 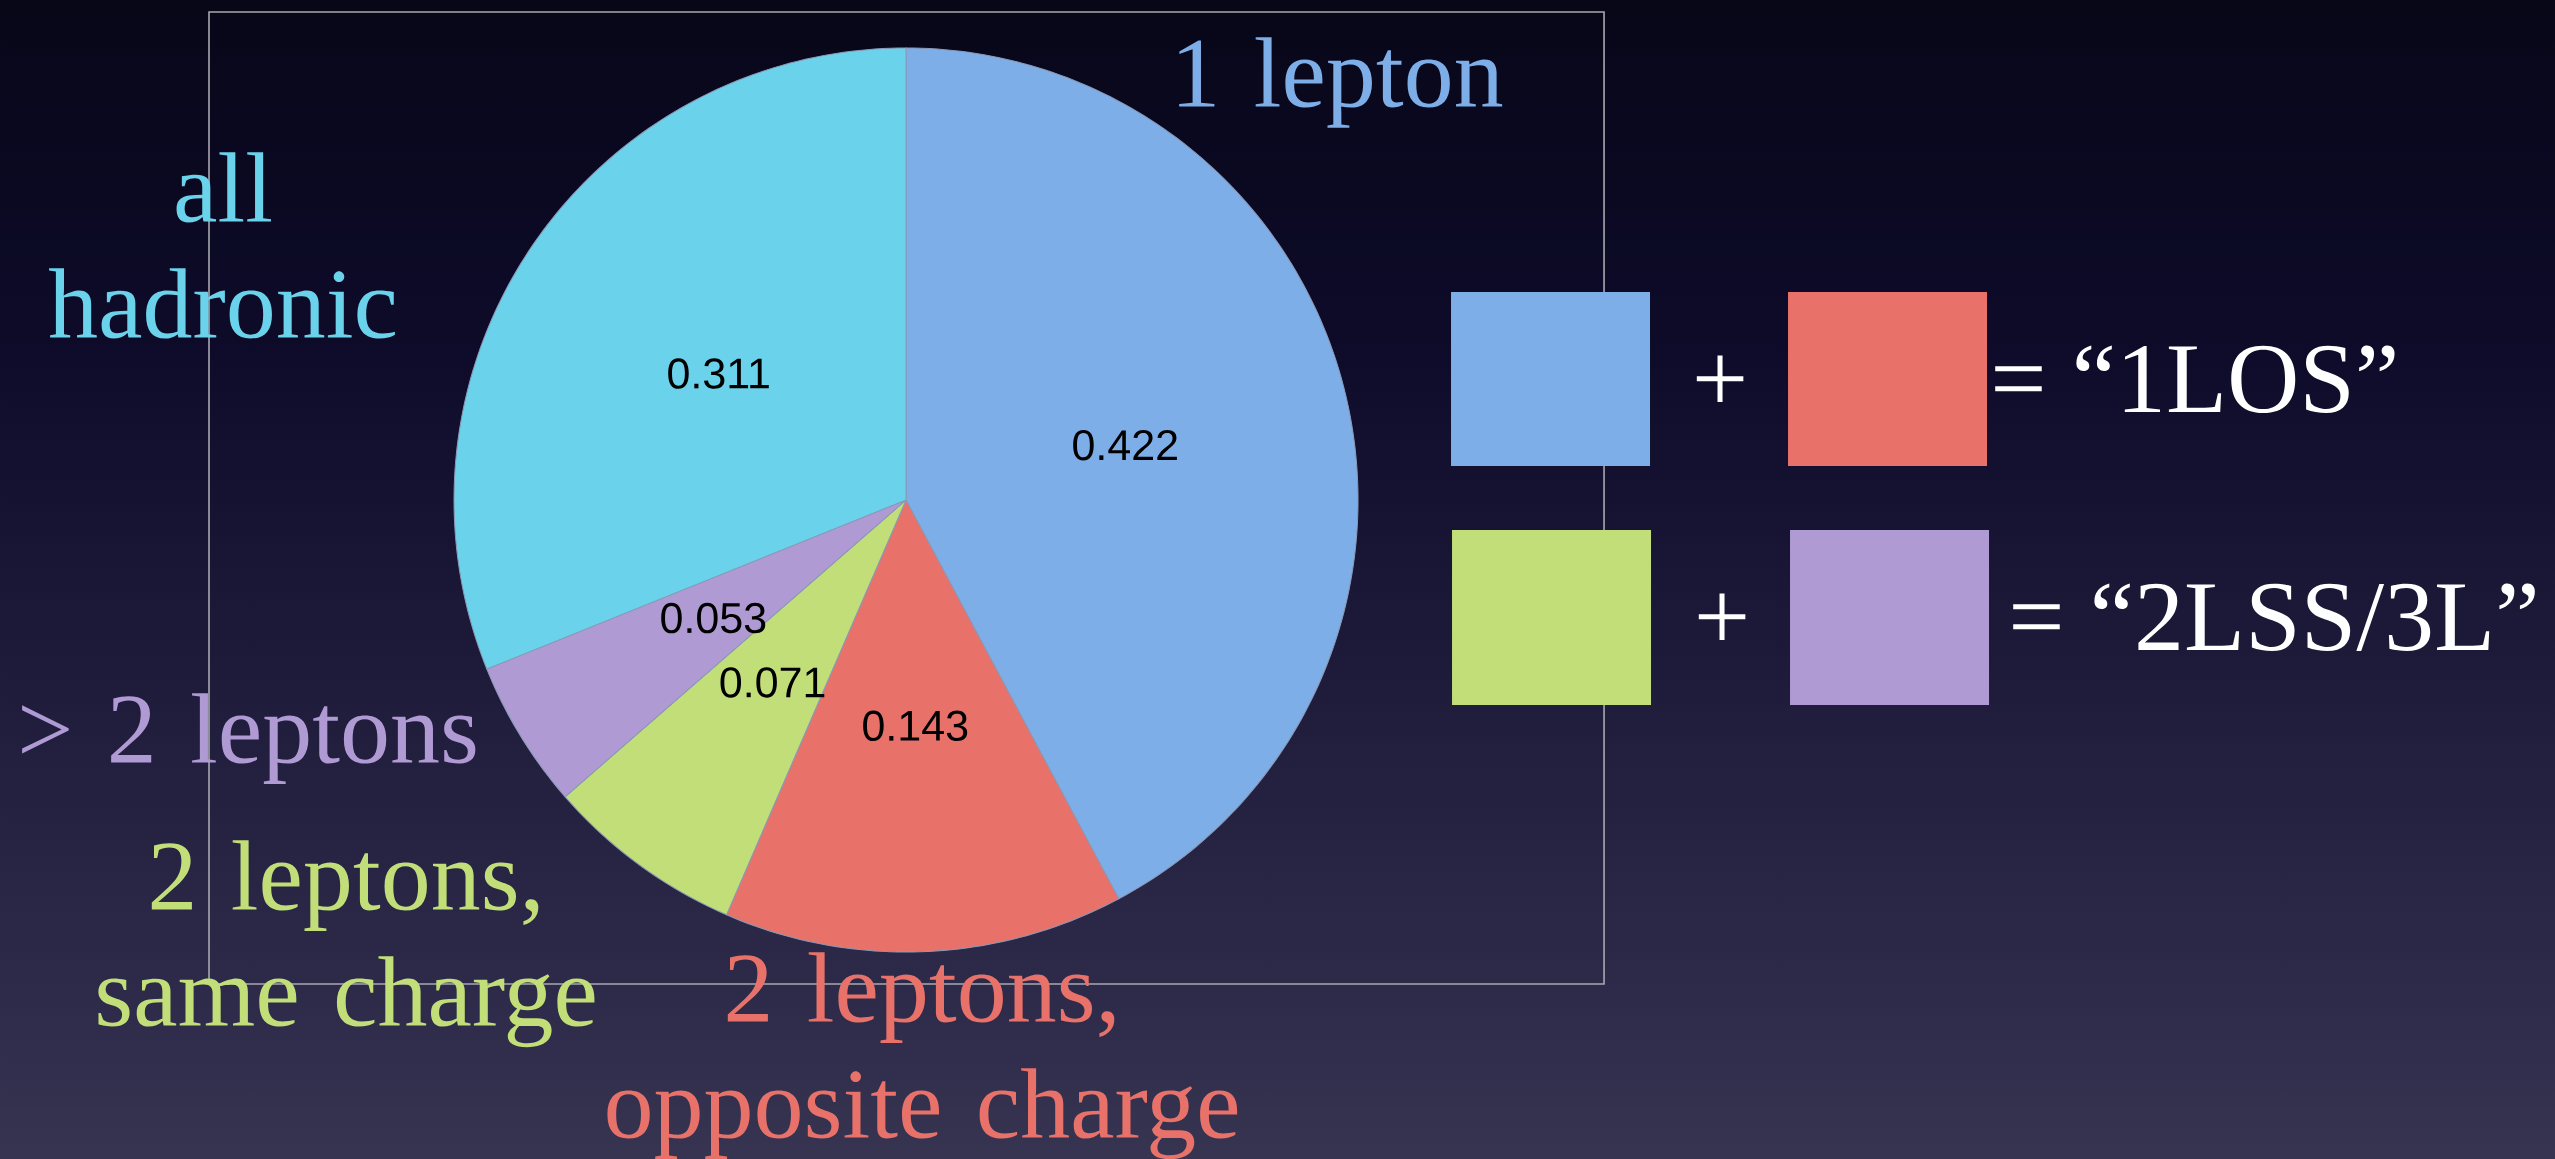 What do you see at coordinates (713, 618) in the screenshot?
I see `data-label: 0.053` at bounding box center [713, 618].